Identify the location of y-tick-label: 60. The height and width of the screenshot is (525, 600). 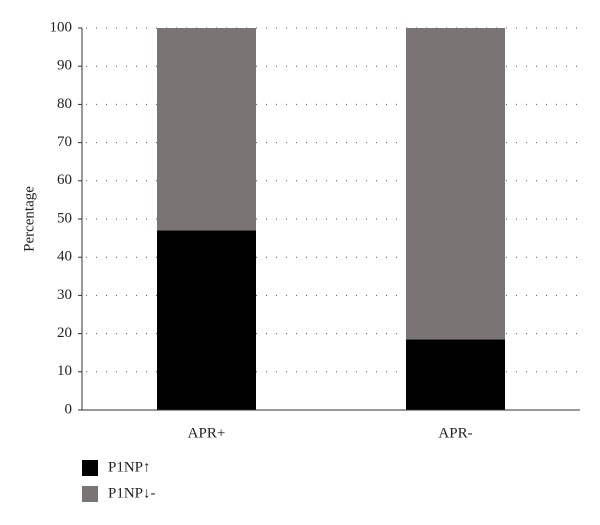
(64, 180).